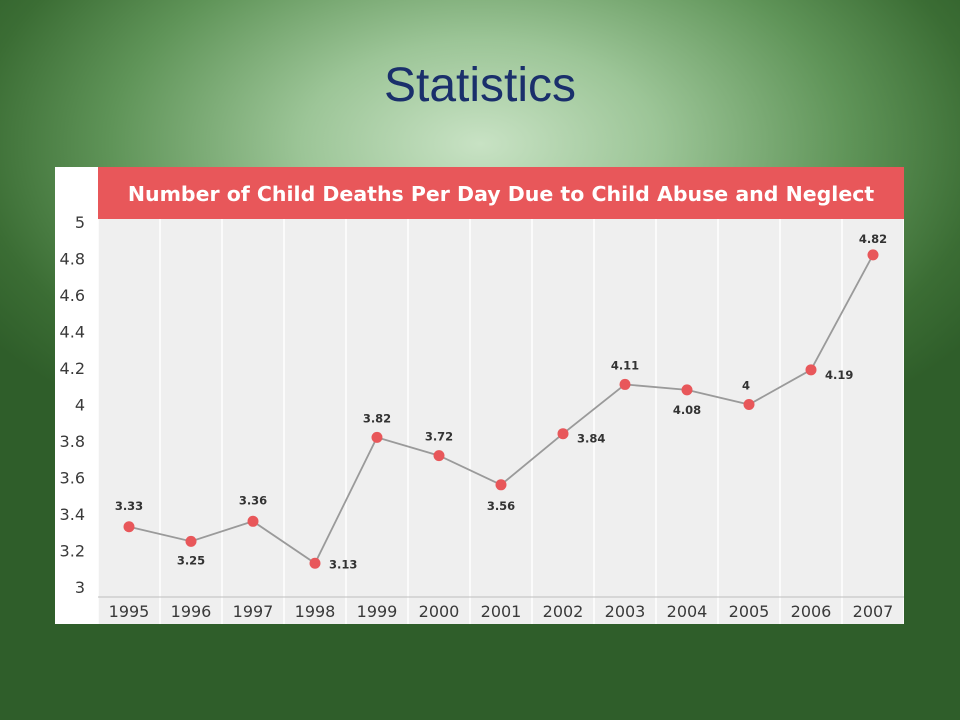 The image size is (960, 720). What do you see at coordinates (80, 587) in the screenshot?
I see `y-tick-label: 3` at bounding box center [80, 587].